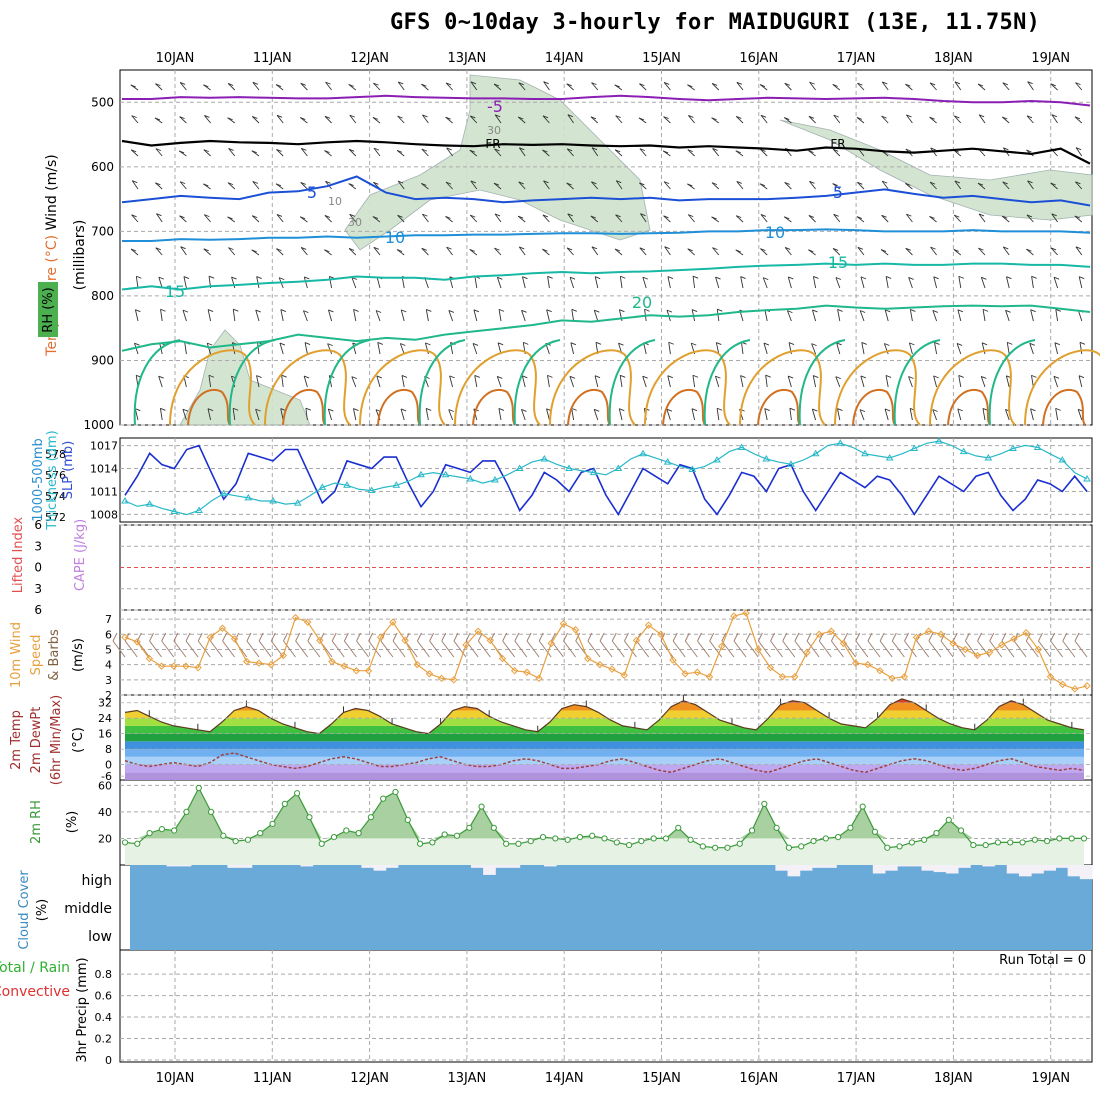 The width and height of the screenshot is (1100, 1100). Describe the element at coordinates (175, 291) in the screenshot. I see `contour-label: 15` at that location.